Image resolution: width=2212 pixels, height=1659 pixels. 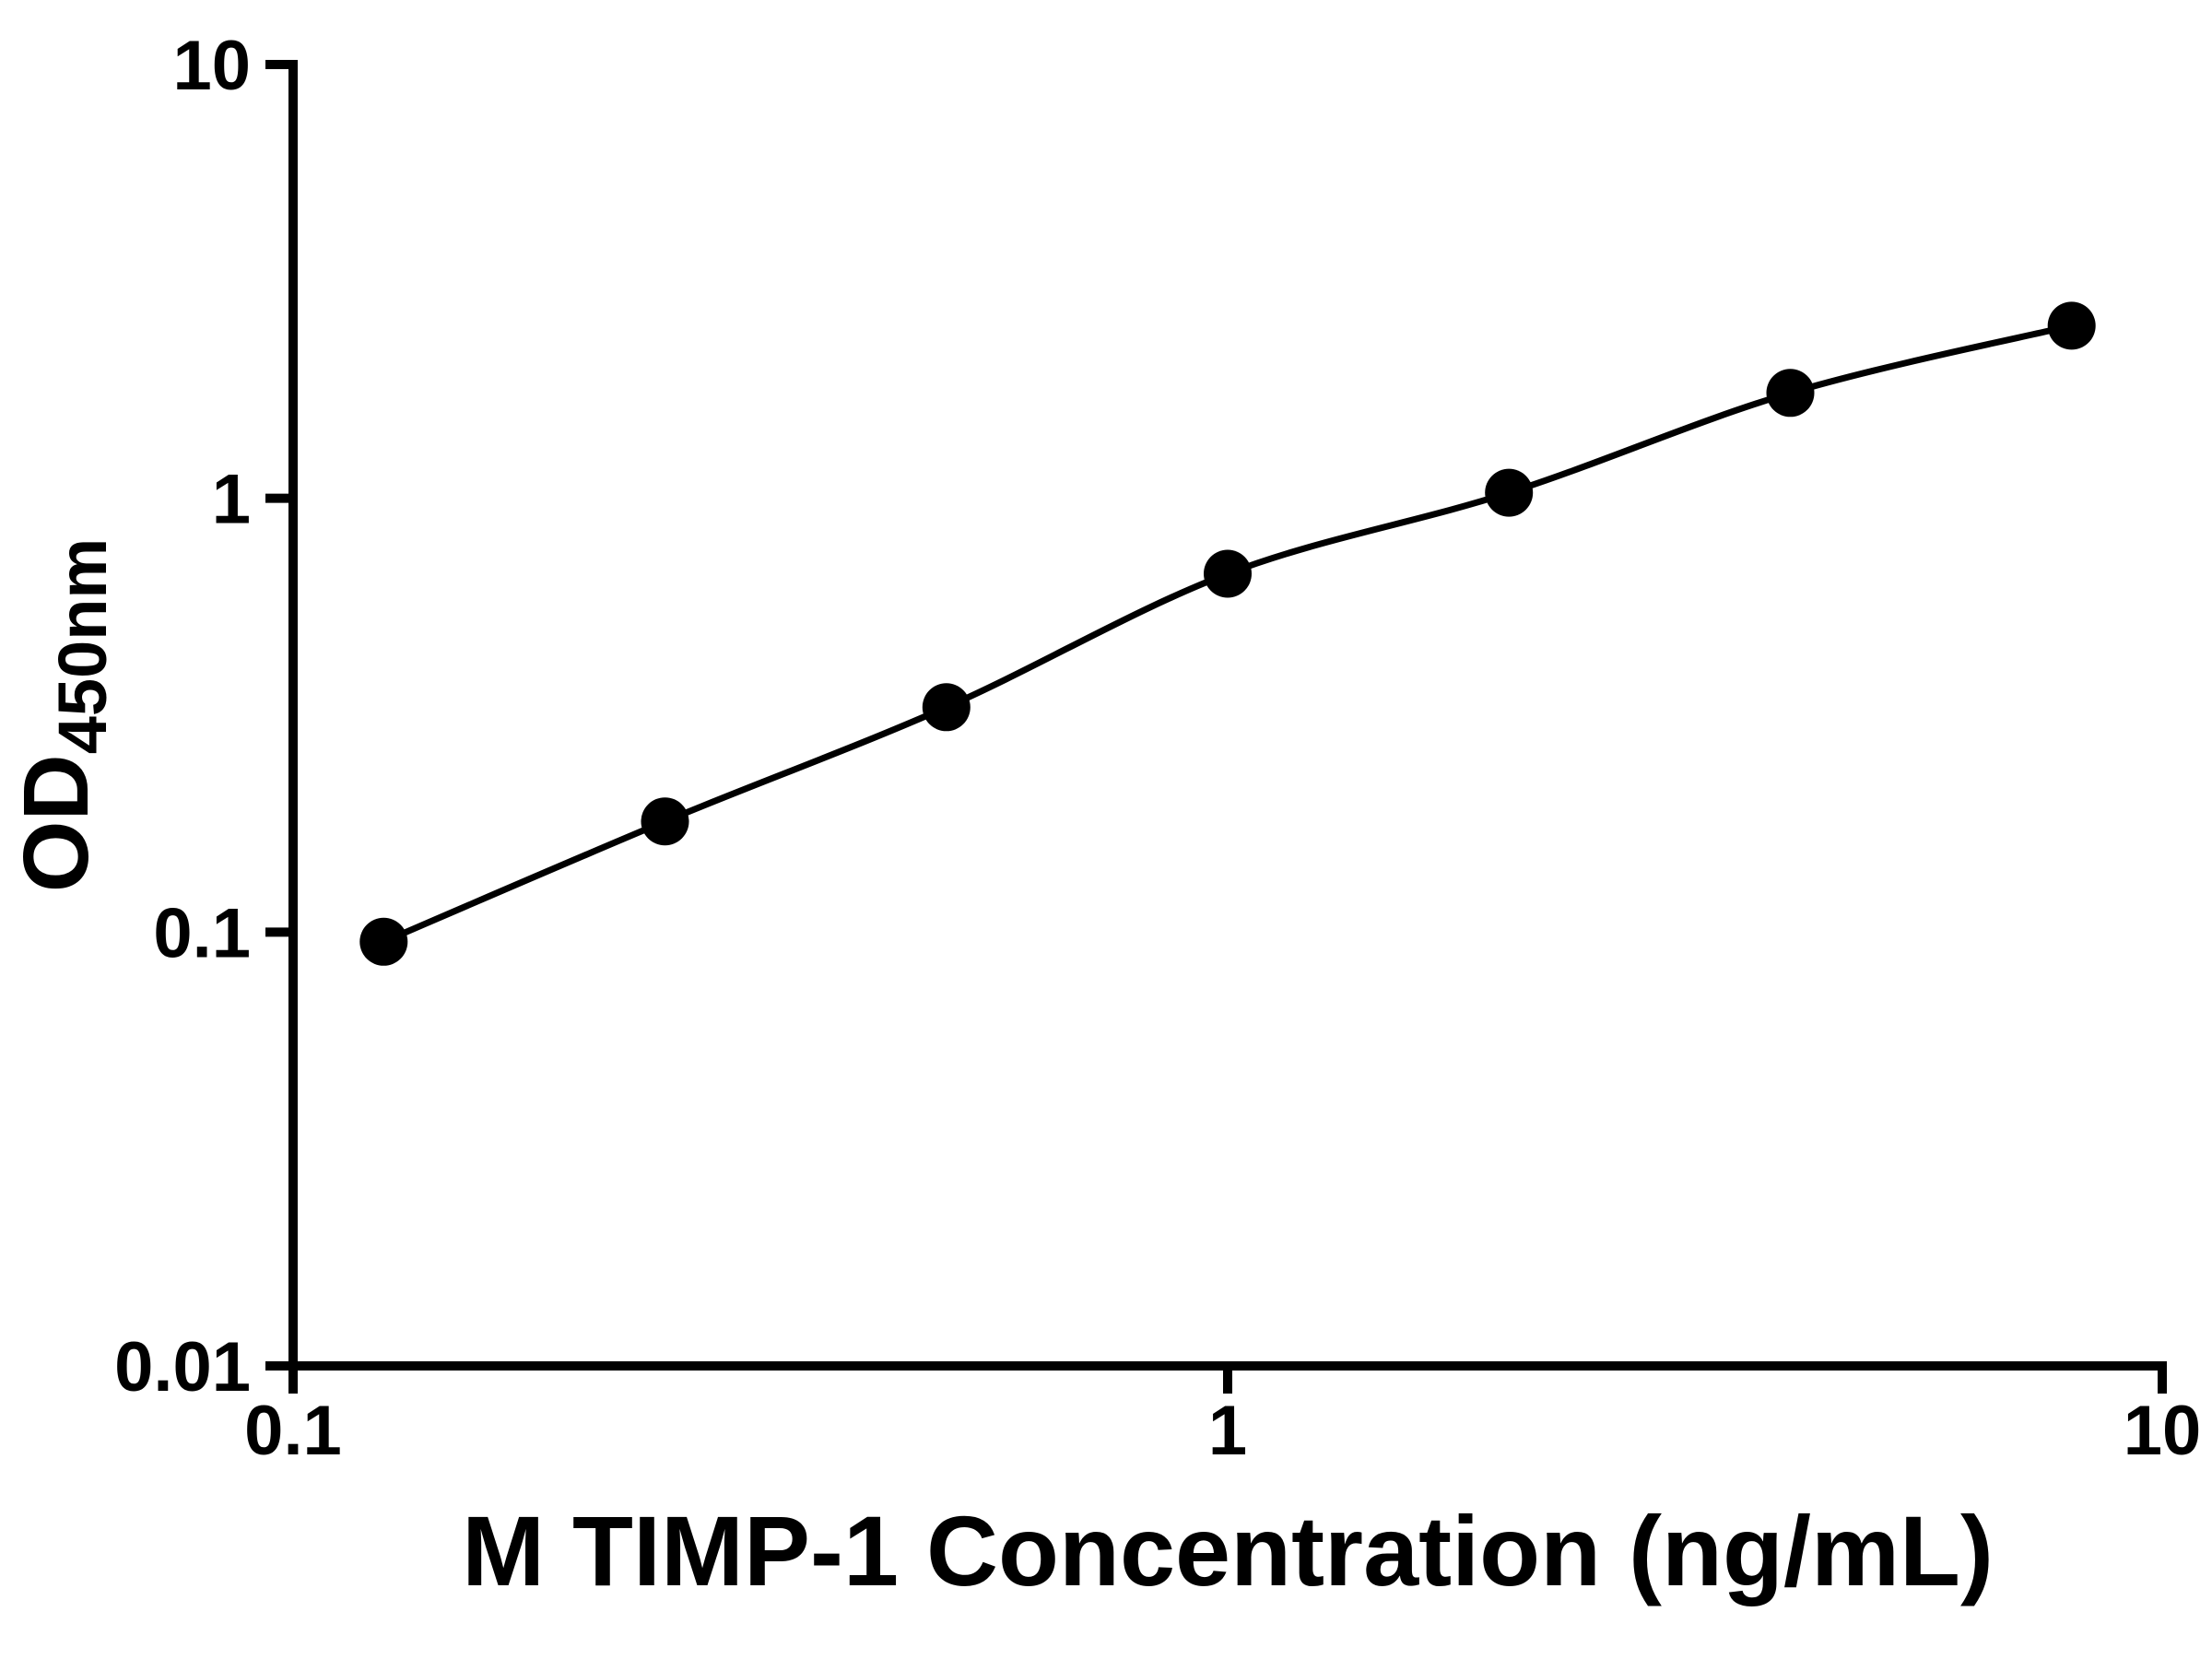 What do you see at coordinates (2163, 1431) in the screenshot?
I see `x-tick-label: 10` at bounding box center [2163, 1431].